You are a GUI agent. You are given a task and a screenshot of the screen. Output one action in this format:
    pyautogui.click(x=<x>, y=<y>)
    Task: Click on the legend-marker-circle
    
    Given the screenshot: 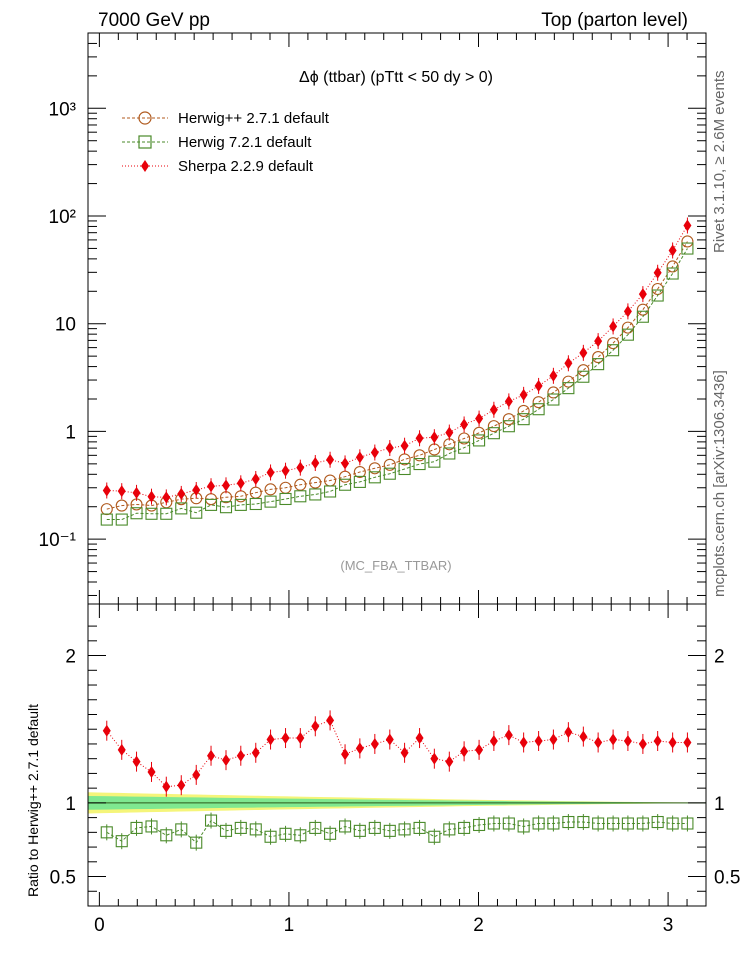 What is the action you would take?
    pyautogui.click(x=145, y=118)
    